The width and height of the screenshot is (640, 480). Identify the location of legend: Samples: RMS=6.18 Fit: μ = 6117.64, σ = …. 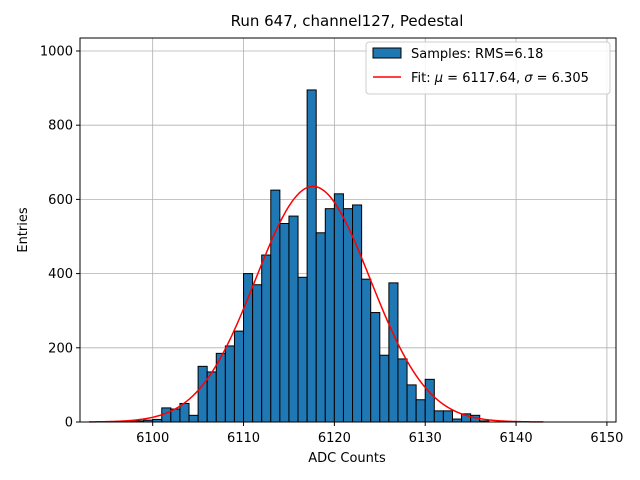
(488, 68).